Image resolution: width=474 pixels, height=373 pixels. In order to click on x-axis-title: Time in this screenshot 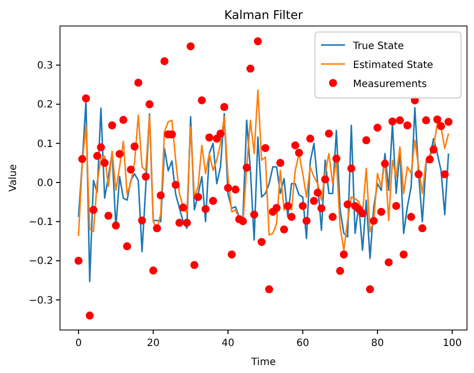, I will do `click(263, 362)`.